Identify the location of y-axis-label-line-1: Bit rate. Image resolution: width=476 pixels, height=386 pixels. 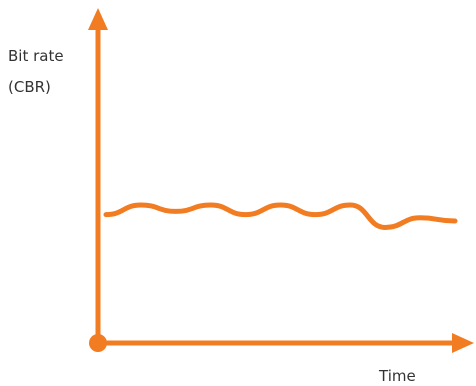
(36, 56).